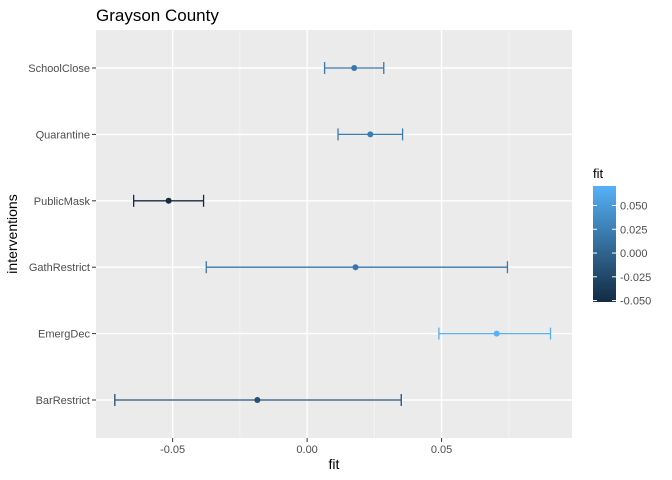 The height and width of the screenshot is (480, 672). I want to click on point-GathRestrict, so click(355, 267).